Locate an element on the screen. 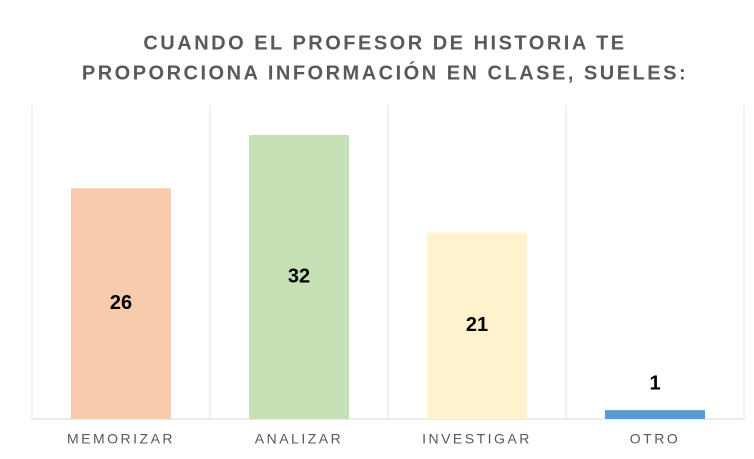  data-label: 26 is located at coordinates (121, 303).